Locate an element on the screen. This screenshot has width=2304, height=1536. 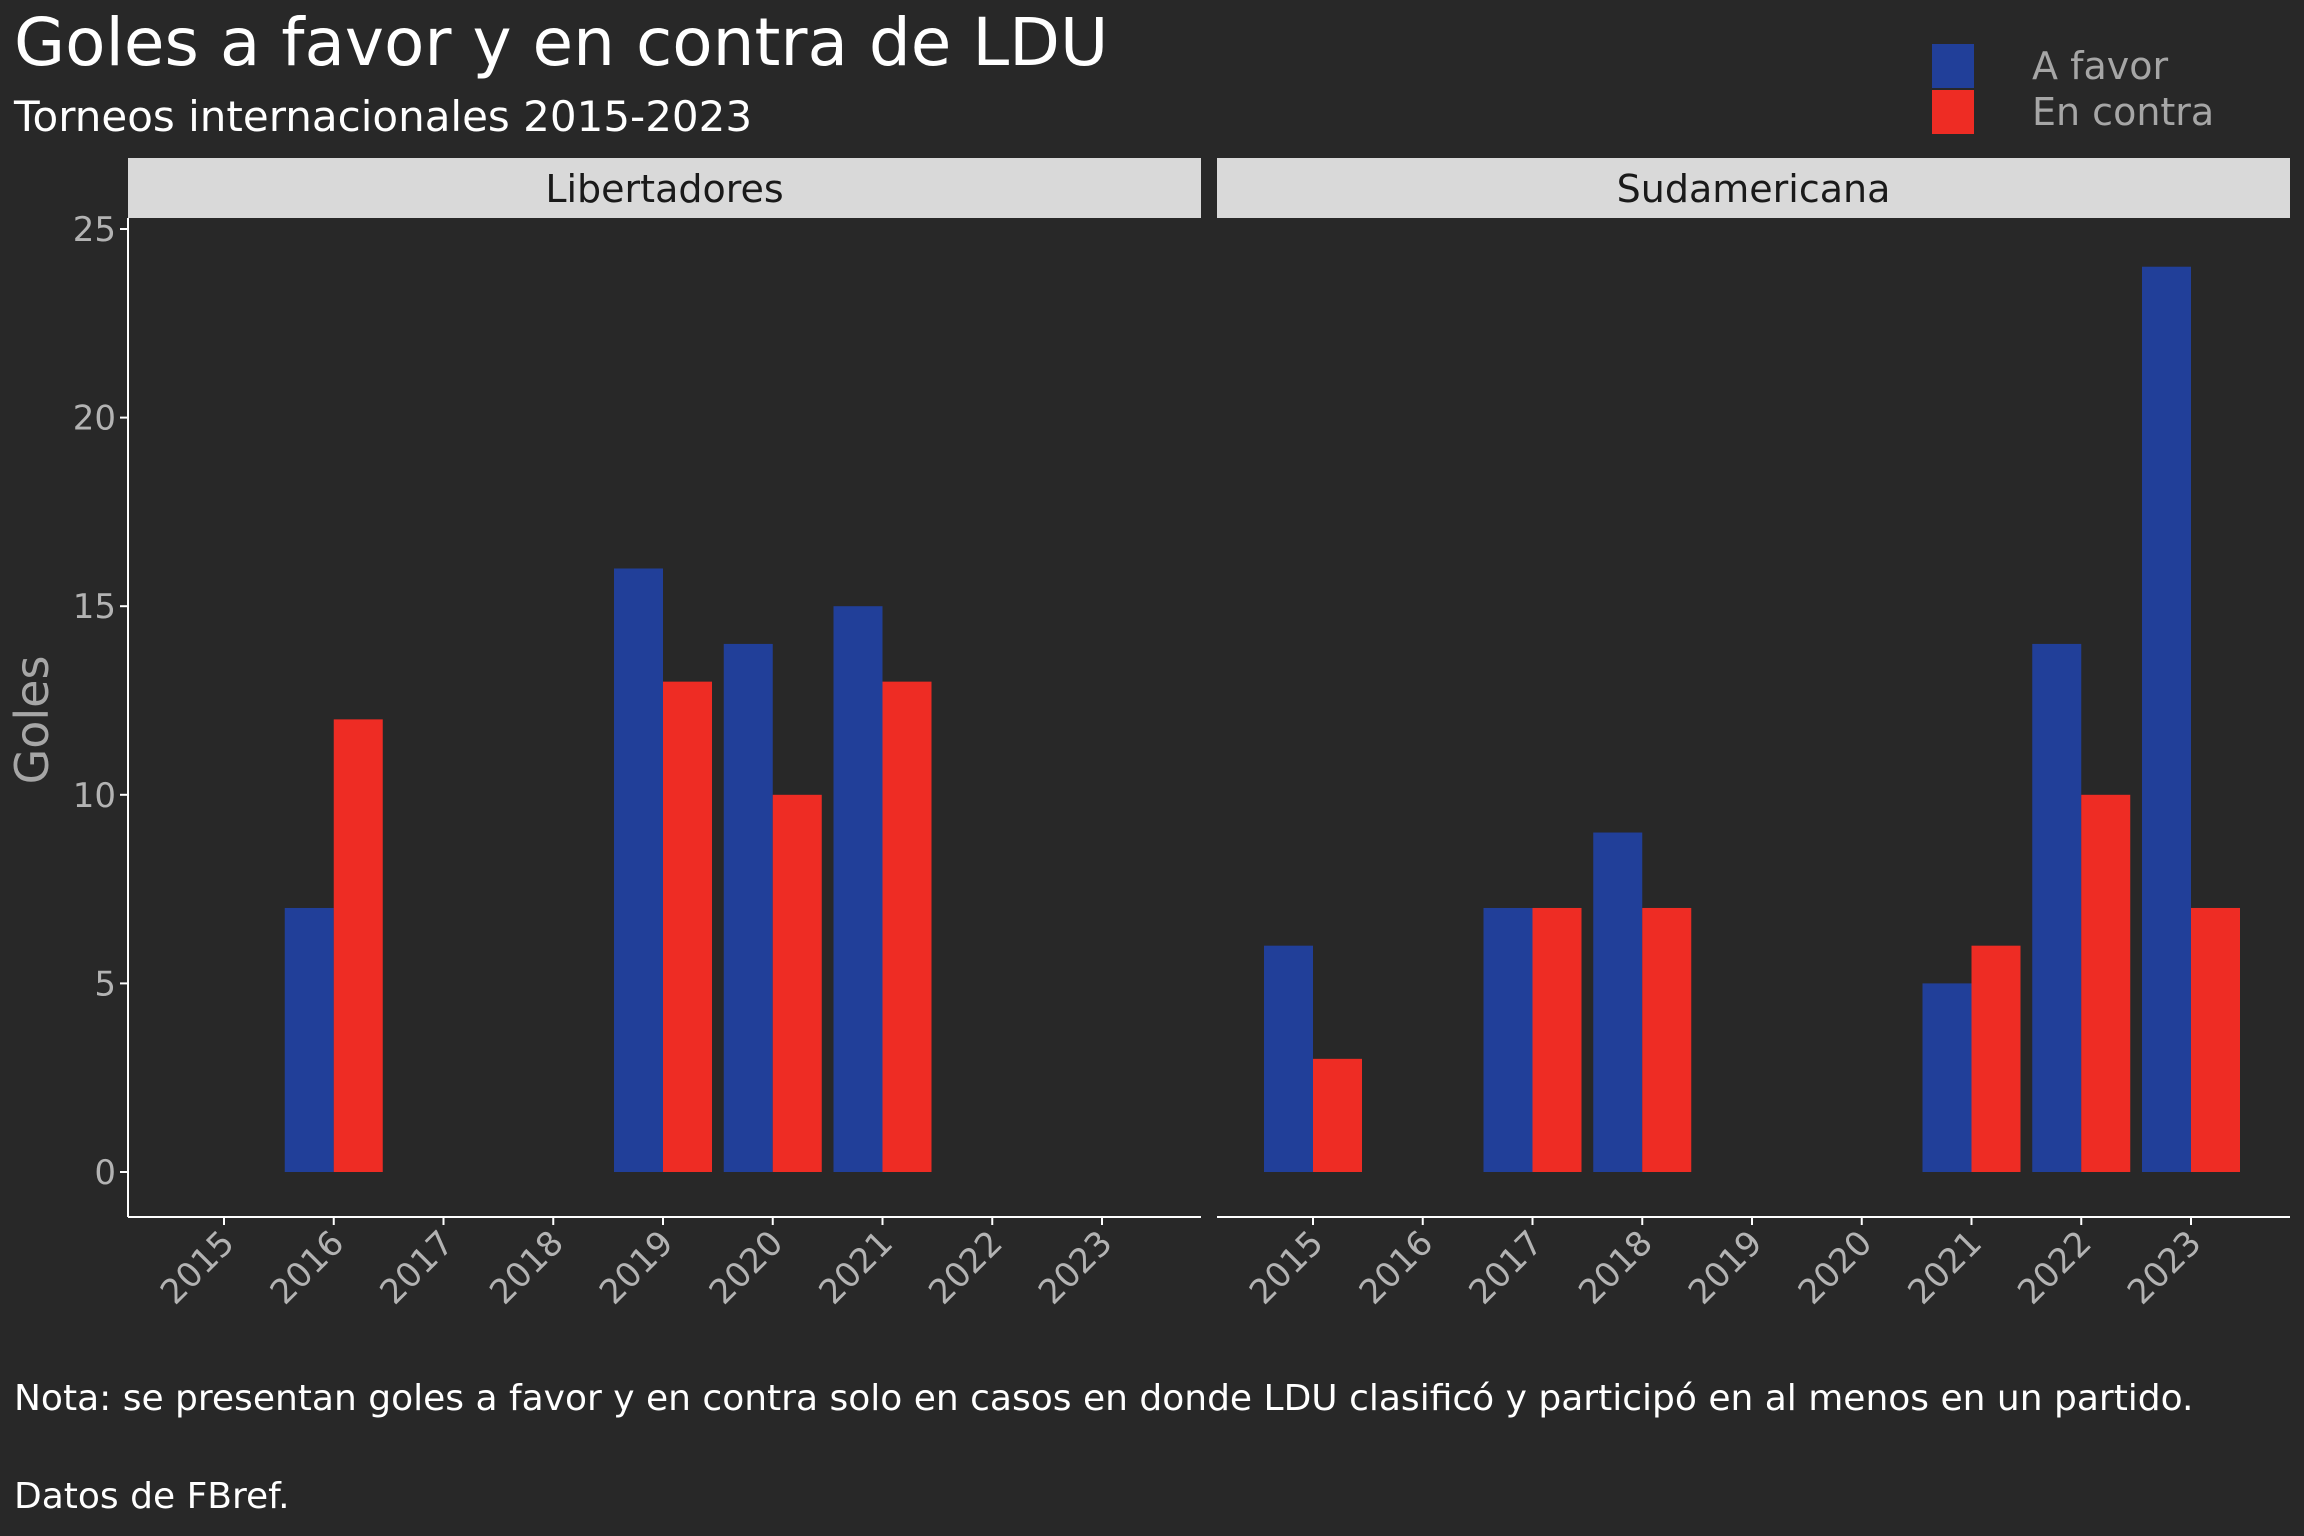
x-tick-label-libertadores-2018: 2018 is located at coordinates (526, 1267).